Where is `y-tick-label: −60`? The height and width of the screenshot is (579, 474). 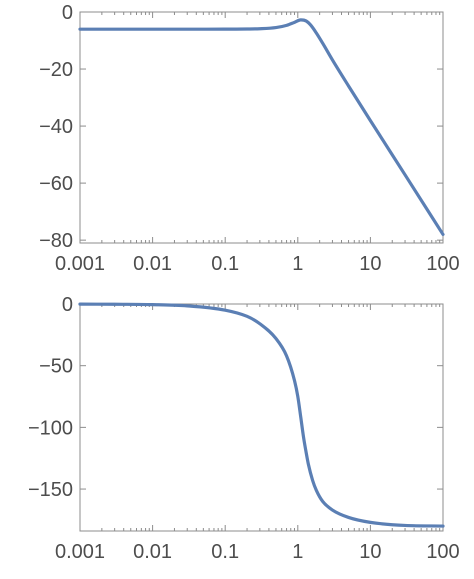
y-tick-label: −60 is located at coordinates (56, 184).